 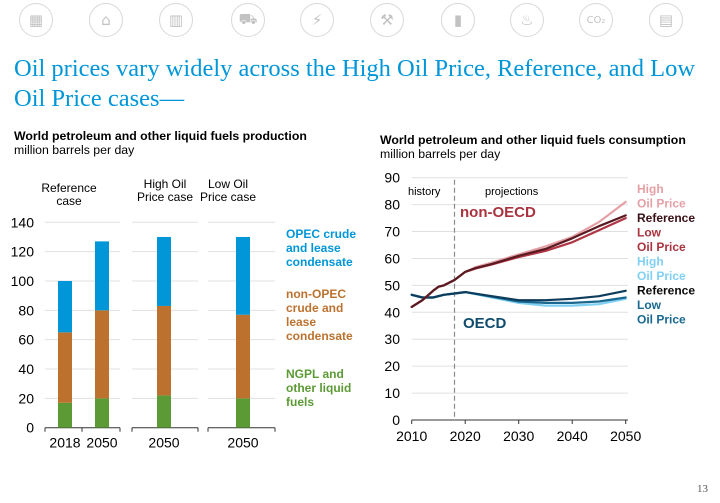 What do you see at coordinates (23, 252) in the screenshot?
I see `y-tick-label: 120` at bounding box center [23, 252].